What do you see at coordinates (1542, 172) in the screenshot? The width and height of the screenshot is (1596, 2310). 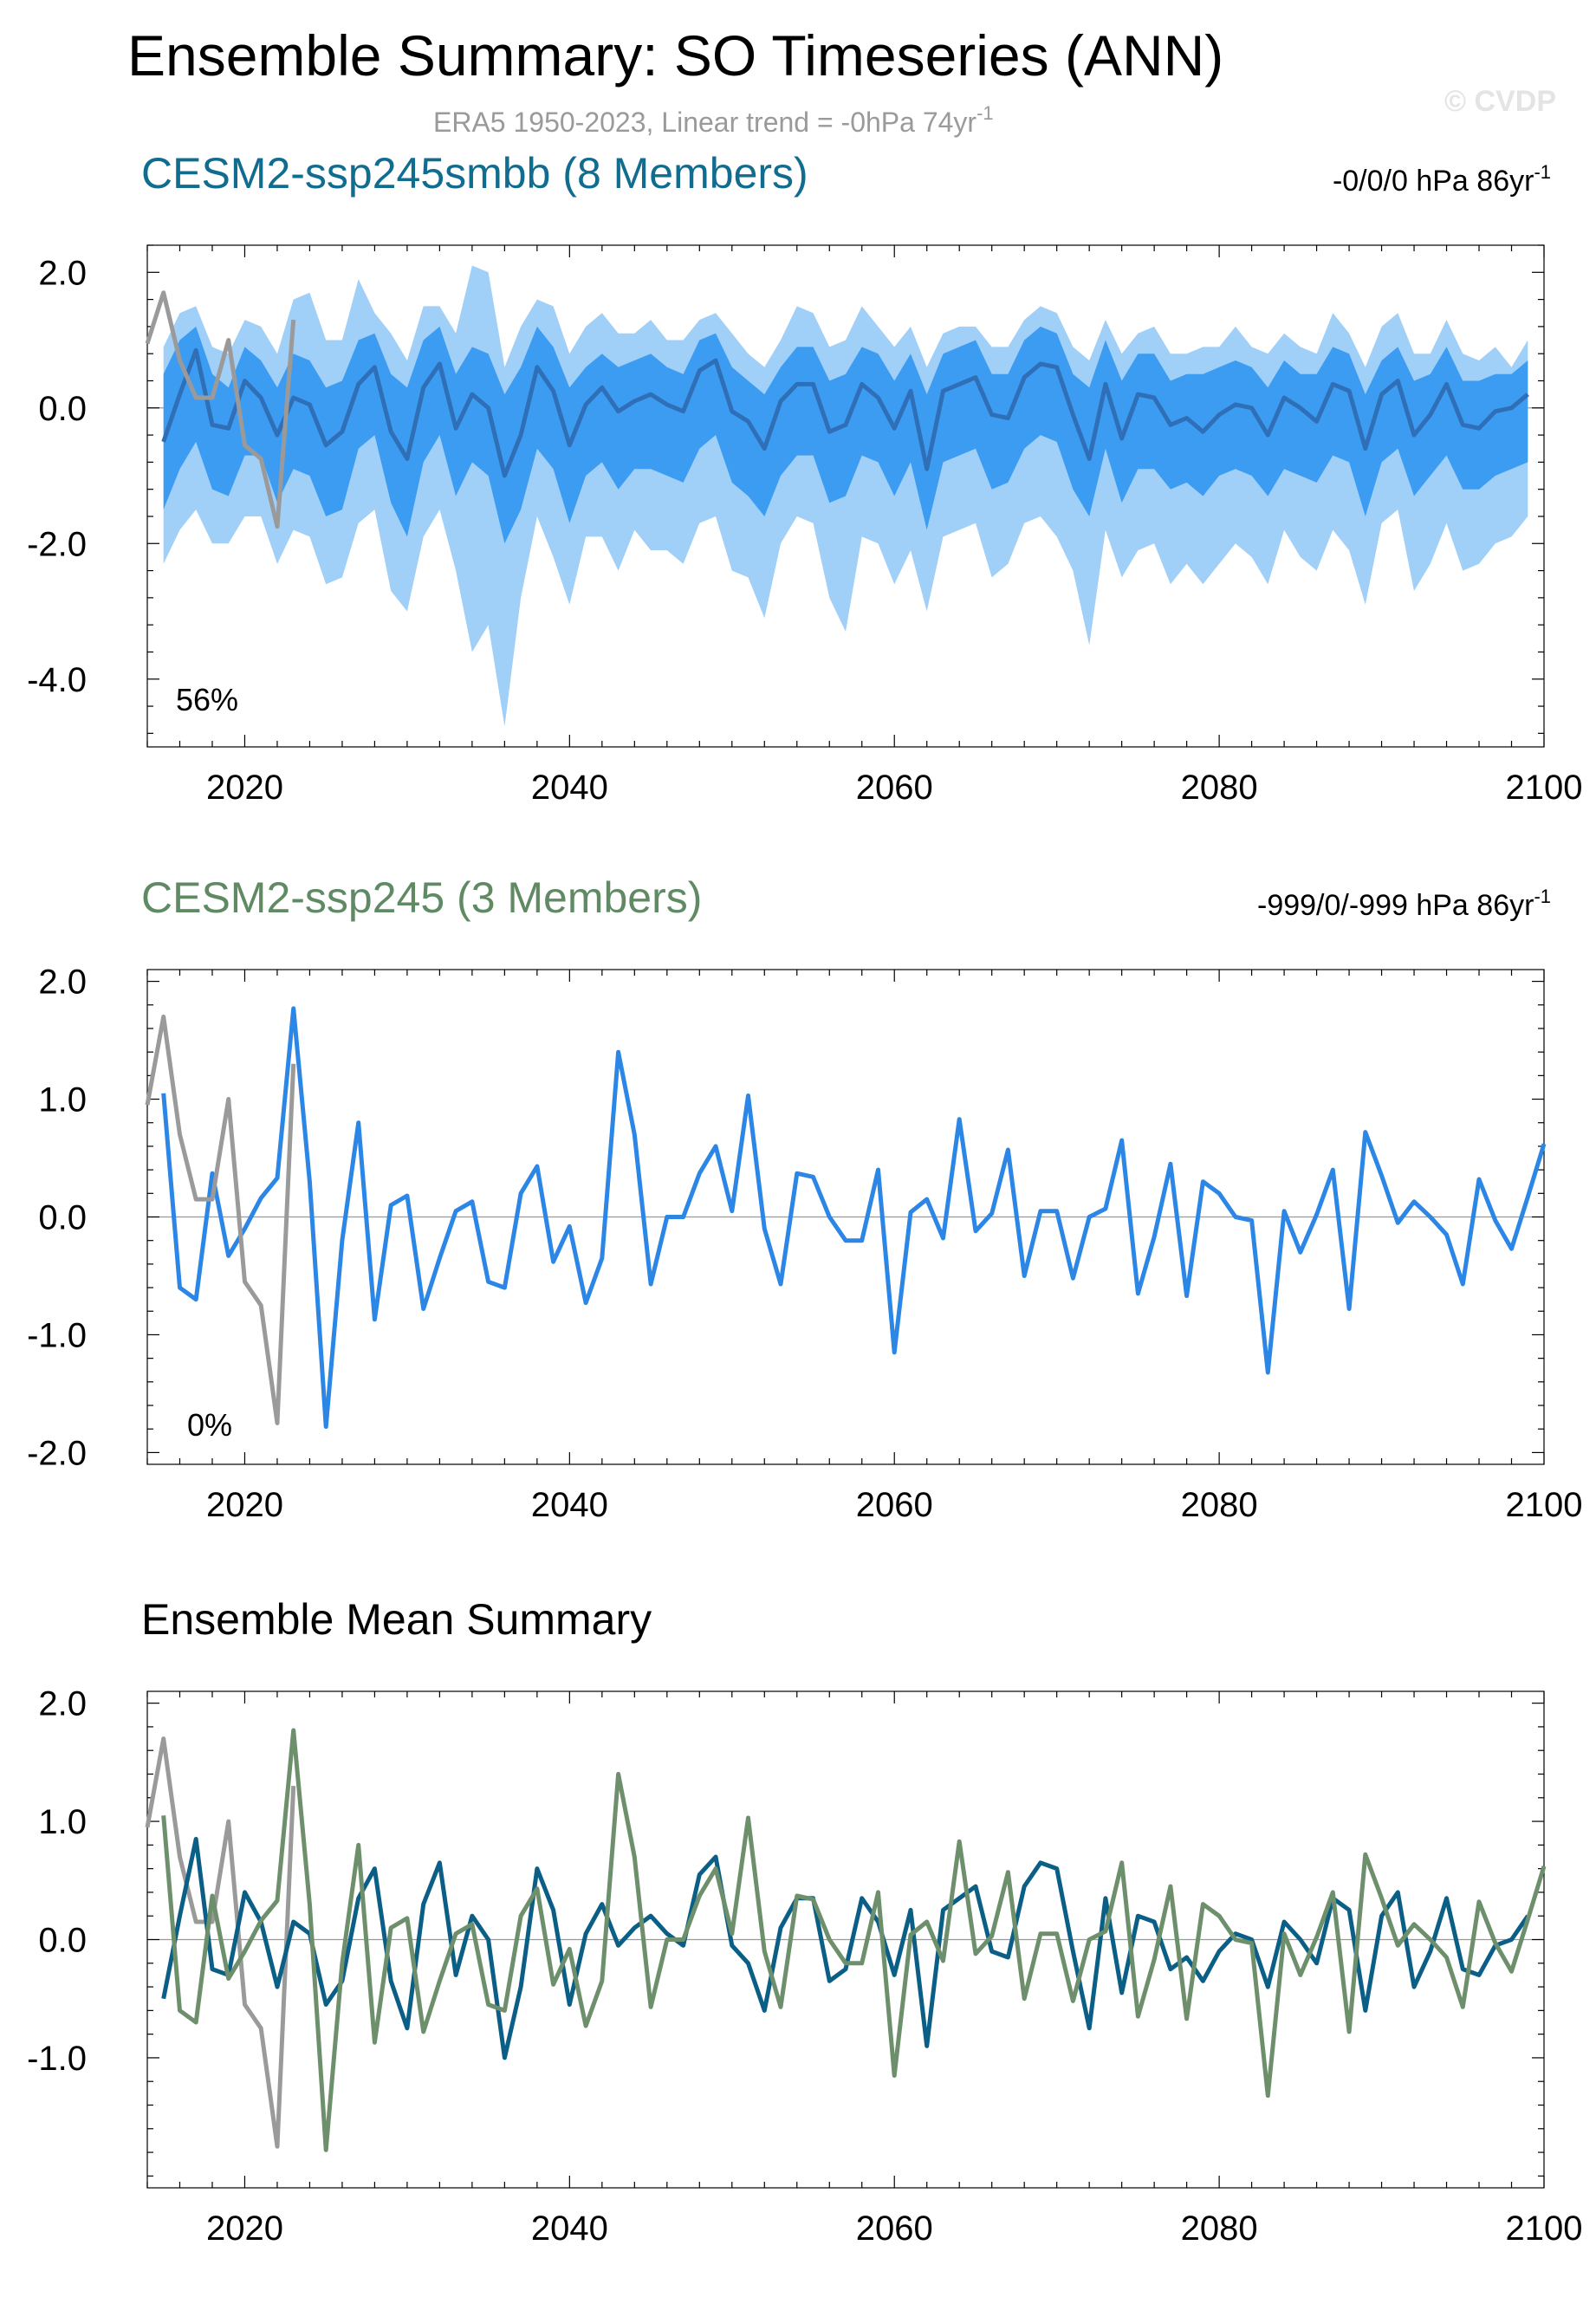 I see `panel1-trend-sup: -1` at bounding box center [1542, 172].